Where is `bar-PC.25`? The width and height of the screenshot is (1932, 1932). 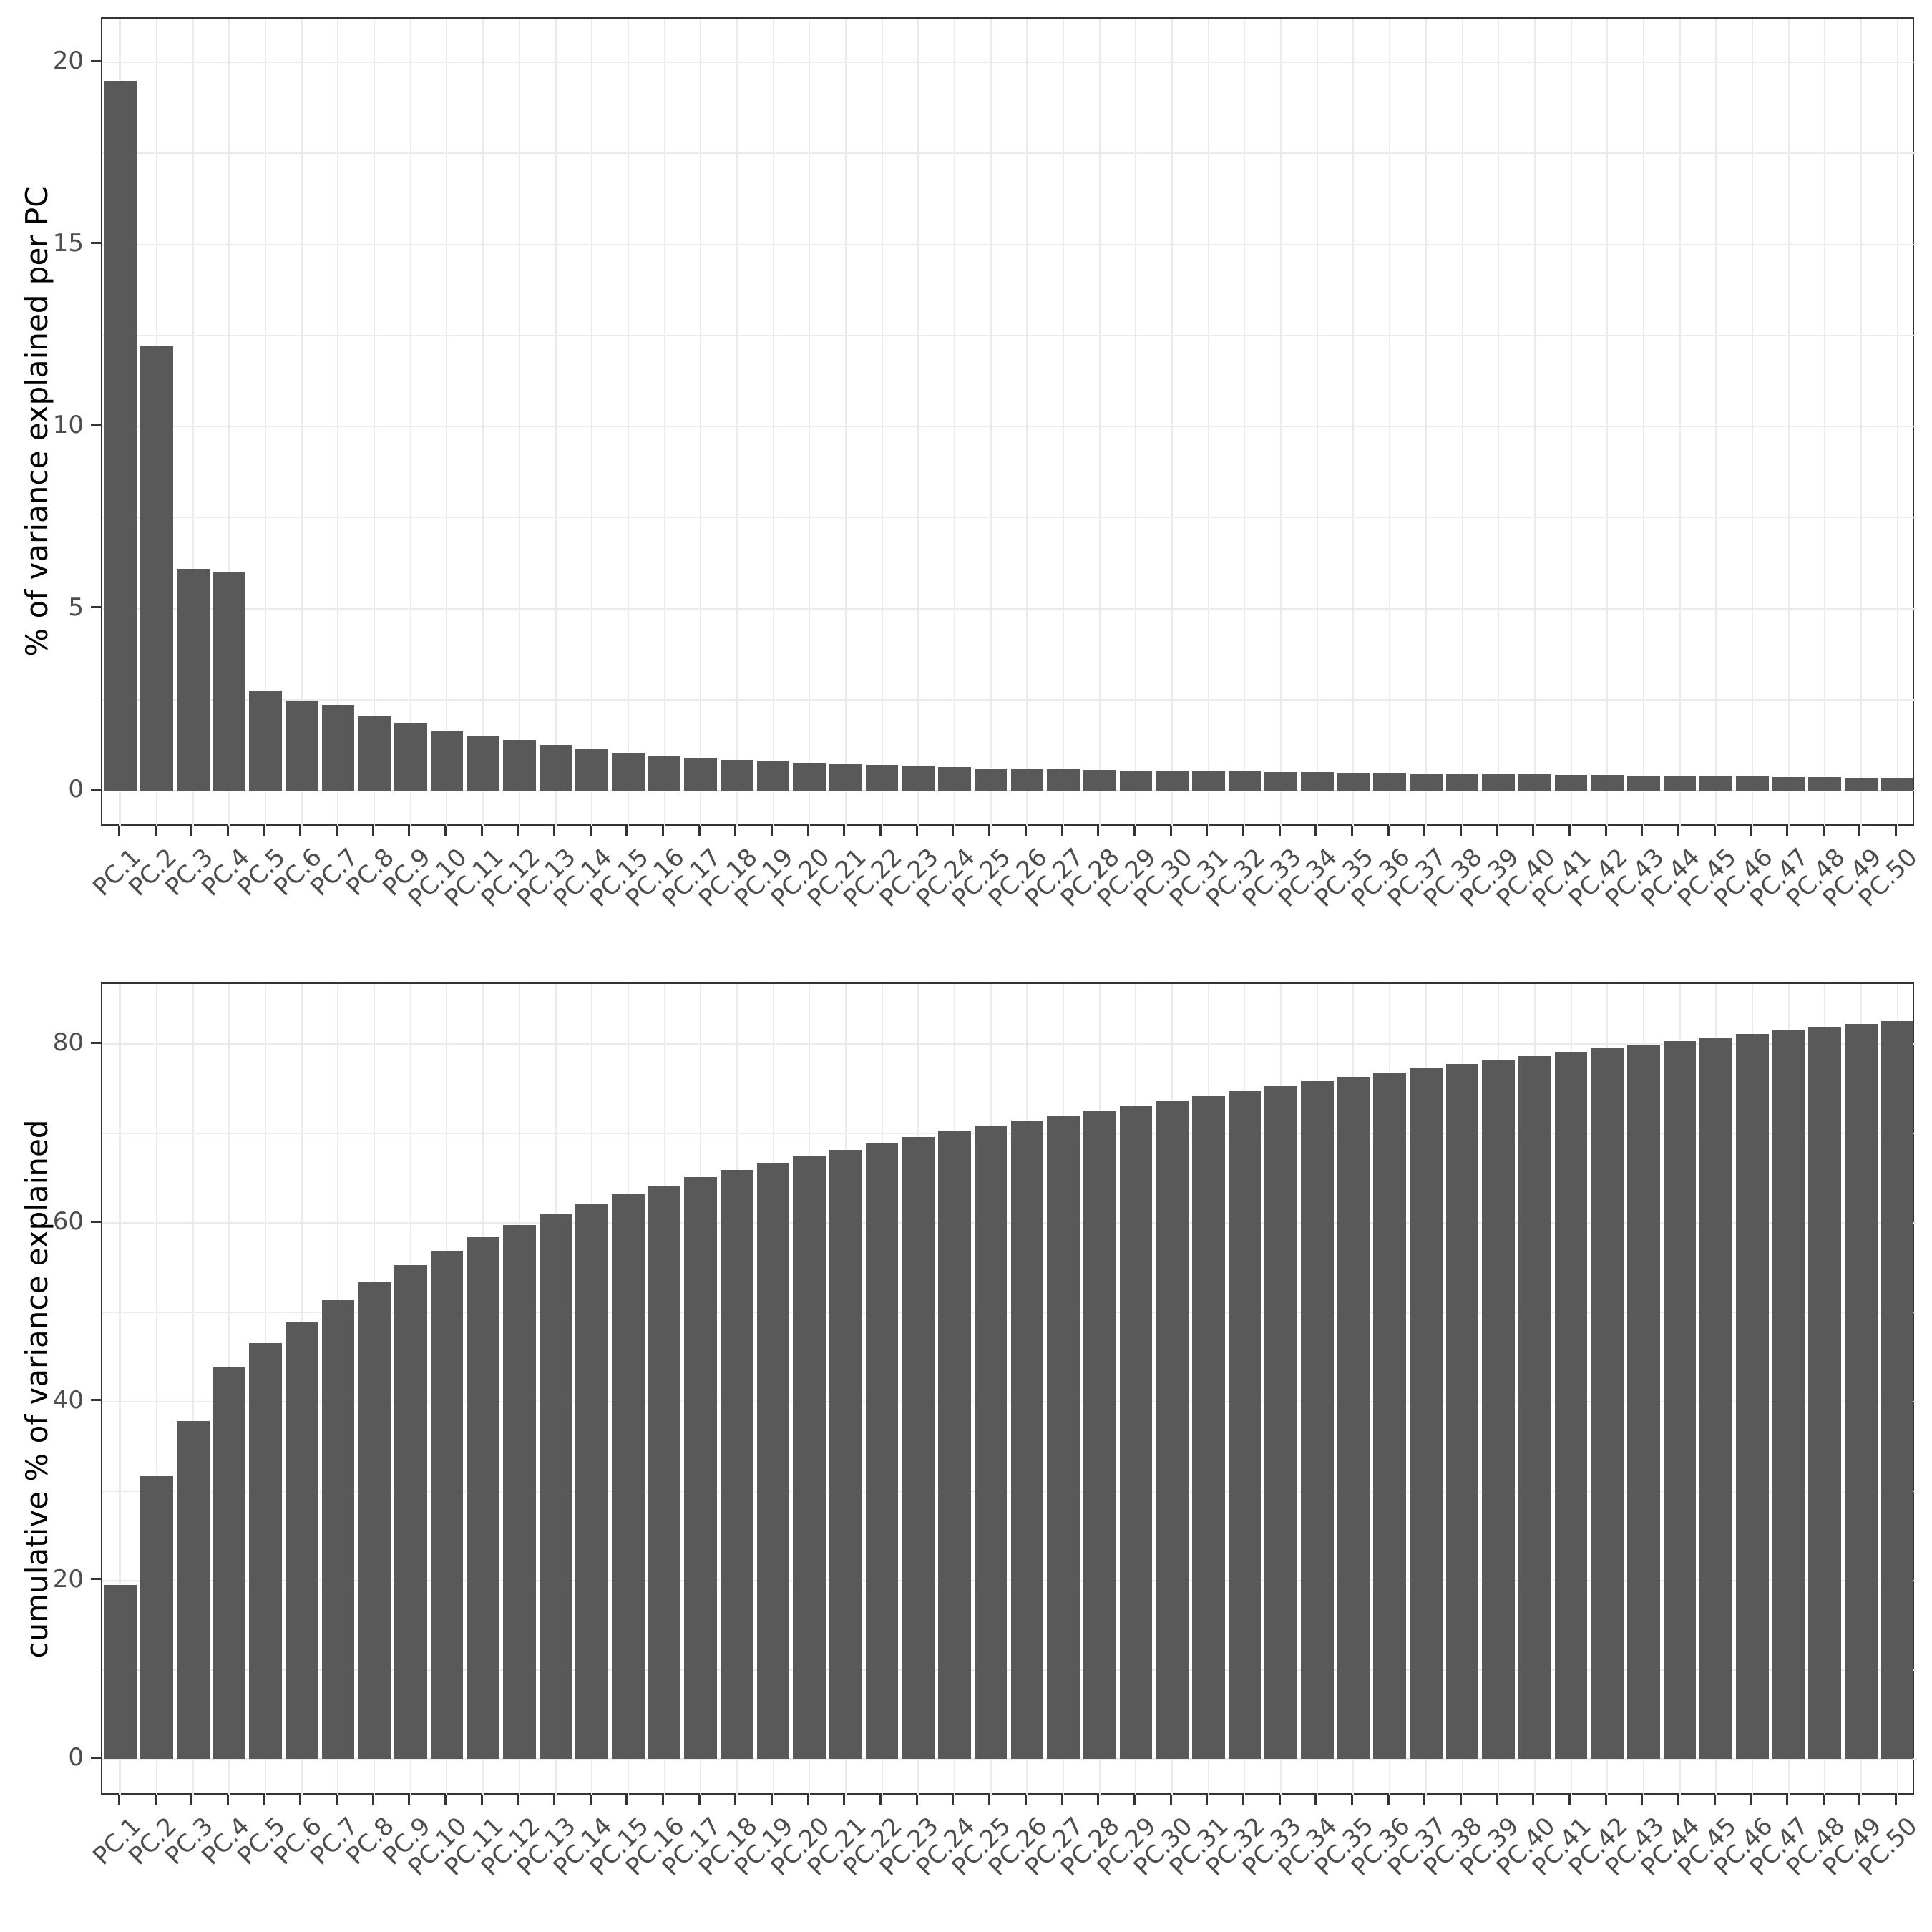
bar-PC.25 is located at coordinates (991, 779).